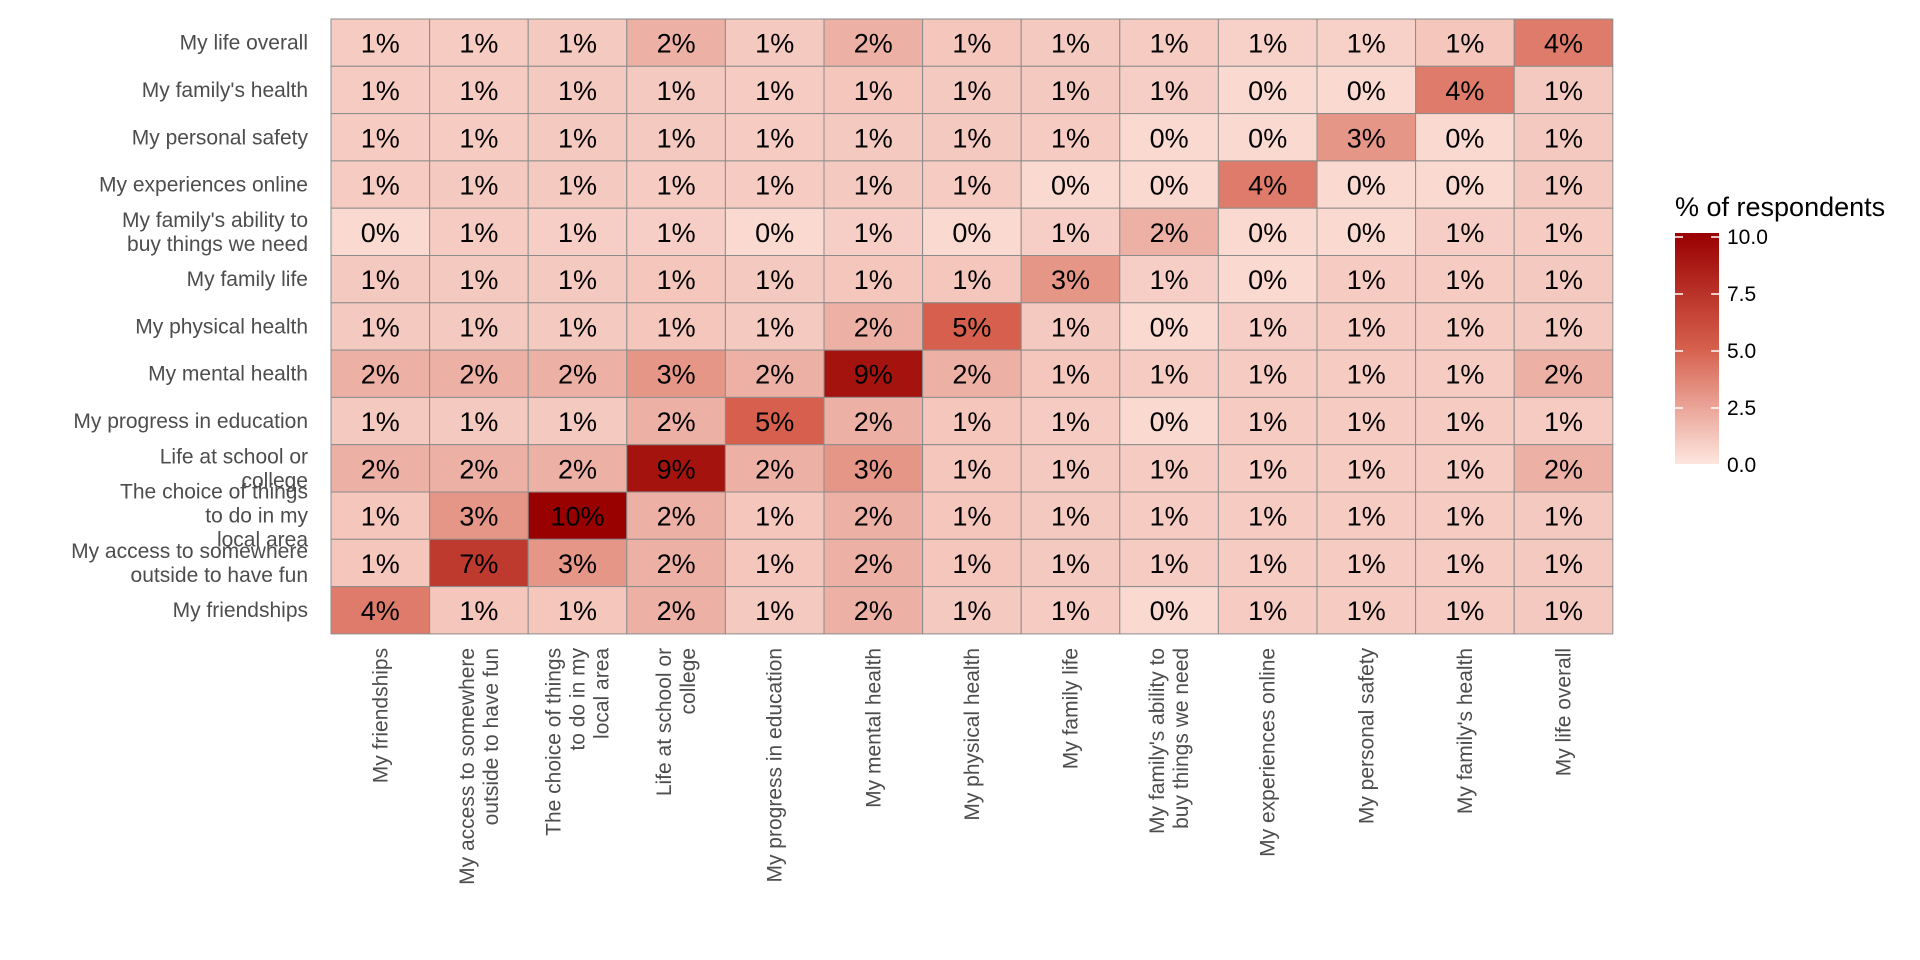 The height and width of the screenshot is (960, 1920). What do you see at coordinates (247, 279) in the screenshot?
I see `y-tick-label: My family life` at bounding box center [247, 279].